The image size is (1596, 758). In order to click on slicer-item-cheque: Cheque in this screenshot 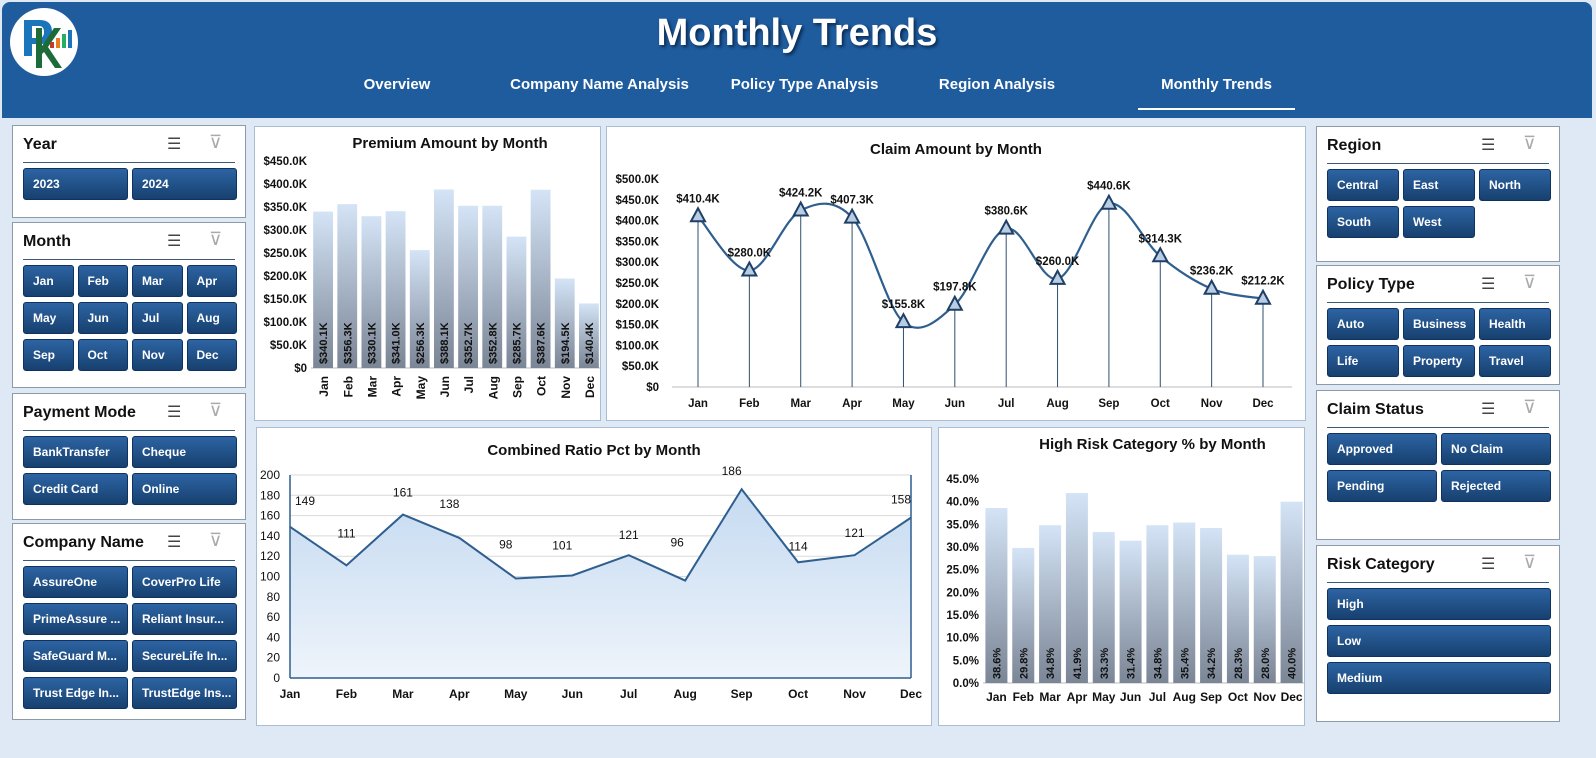, I will do `click(184, 452)`.